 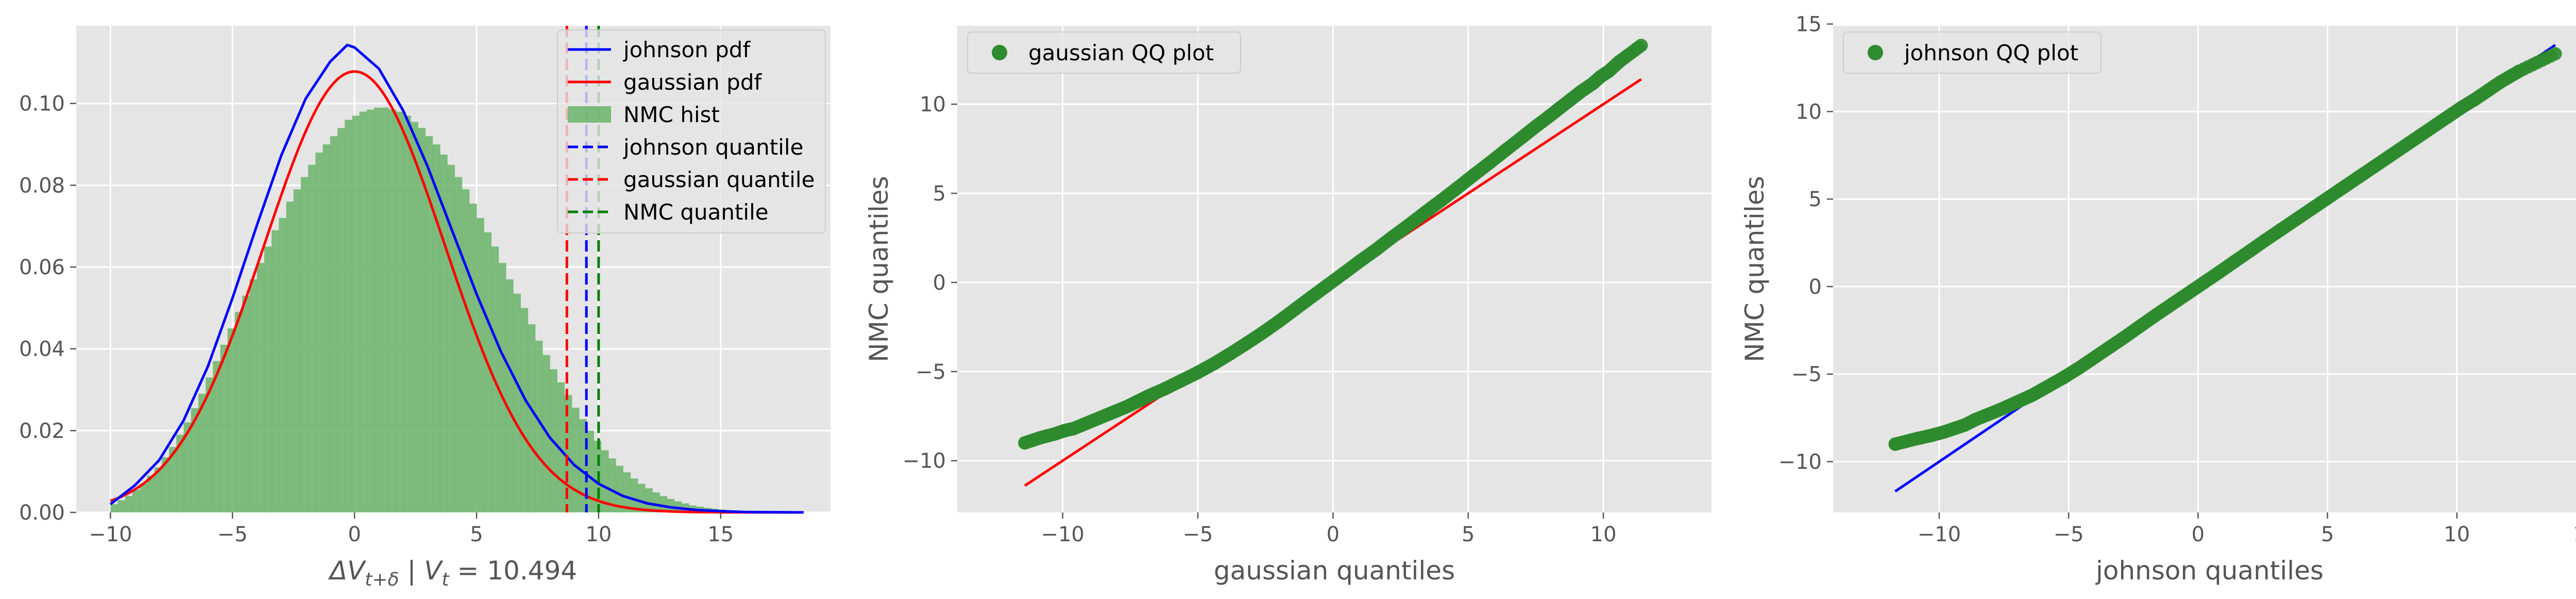 What do you see at coordinates (720, 534) in the screenshot?
I see `x-tick-label: 15` at bounding box center [720, 534].